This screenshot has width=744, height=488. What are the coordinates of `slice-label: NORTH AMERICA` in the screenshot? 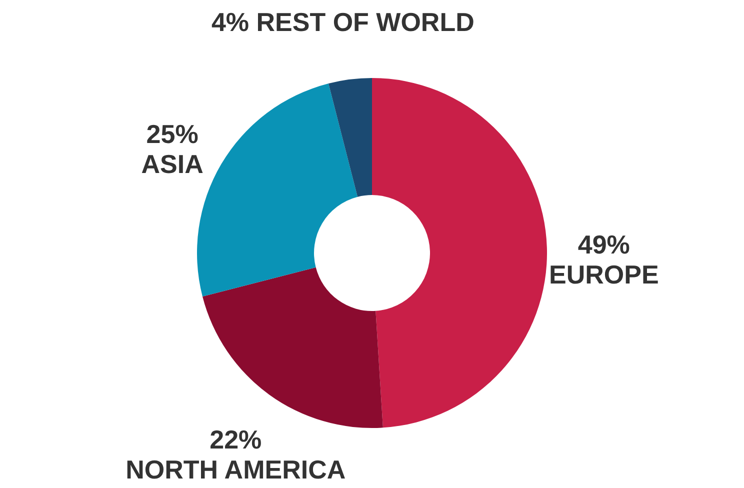 It's located at (236, 469).